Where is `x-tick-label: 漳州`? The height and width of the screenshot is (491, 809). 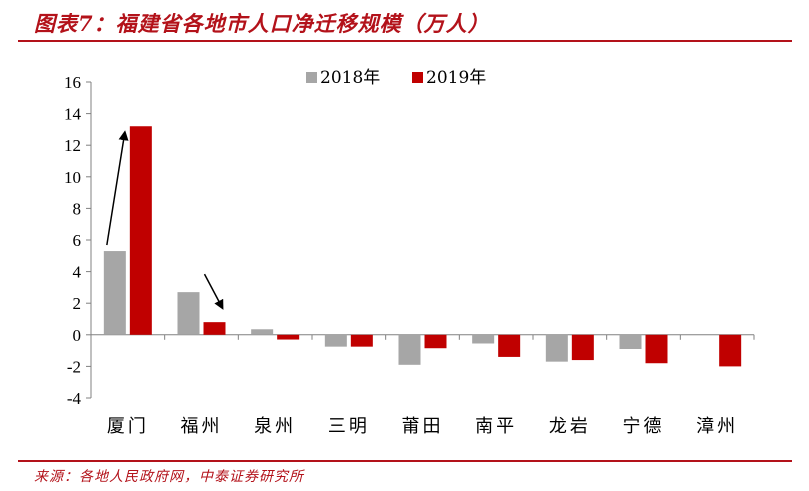
x-tick-label: 漳州 is located at coordinates (717, 426).